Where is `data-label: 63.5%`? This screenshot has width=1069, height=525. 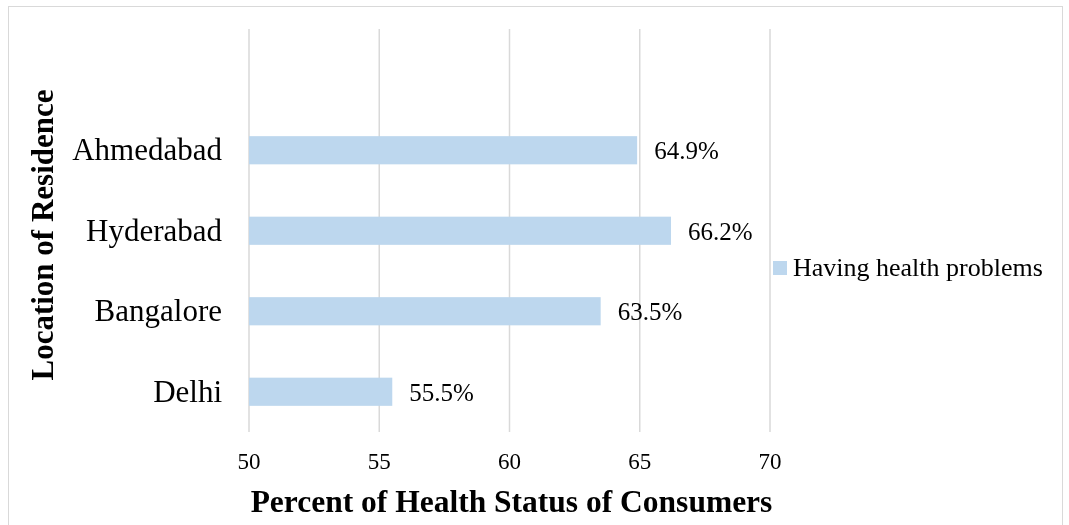
data-label: 63.5% is located at coordinates (650, 312).